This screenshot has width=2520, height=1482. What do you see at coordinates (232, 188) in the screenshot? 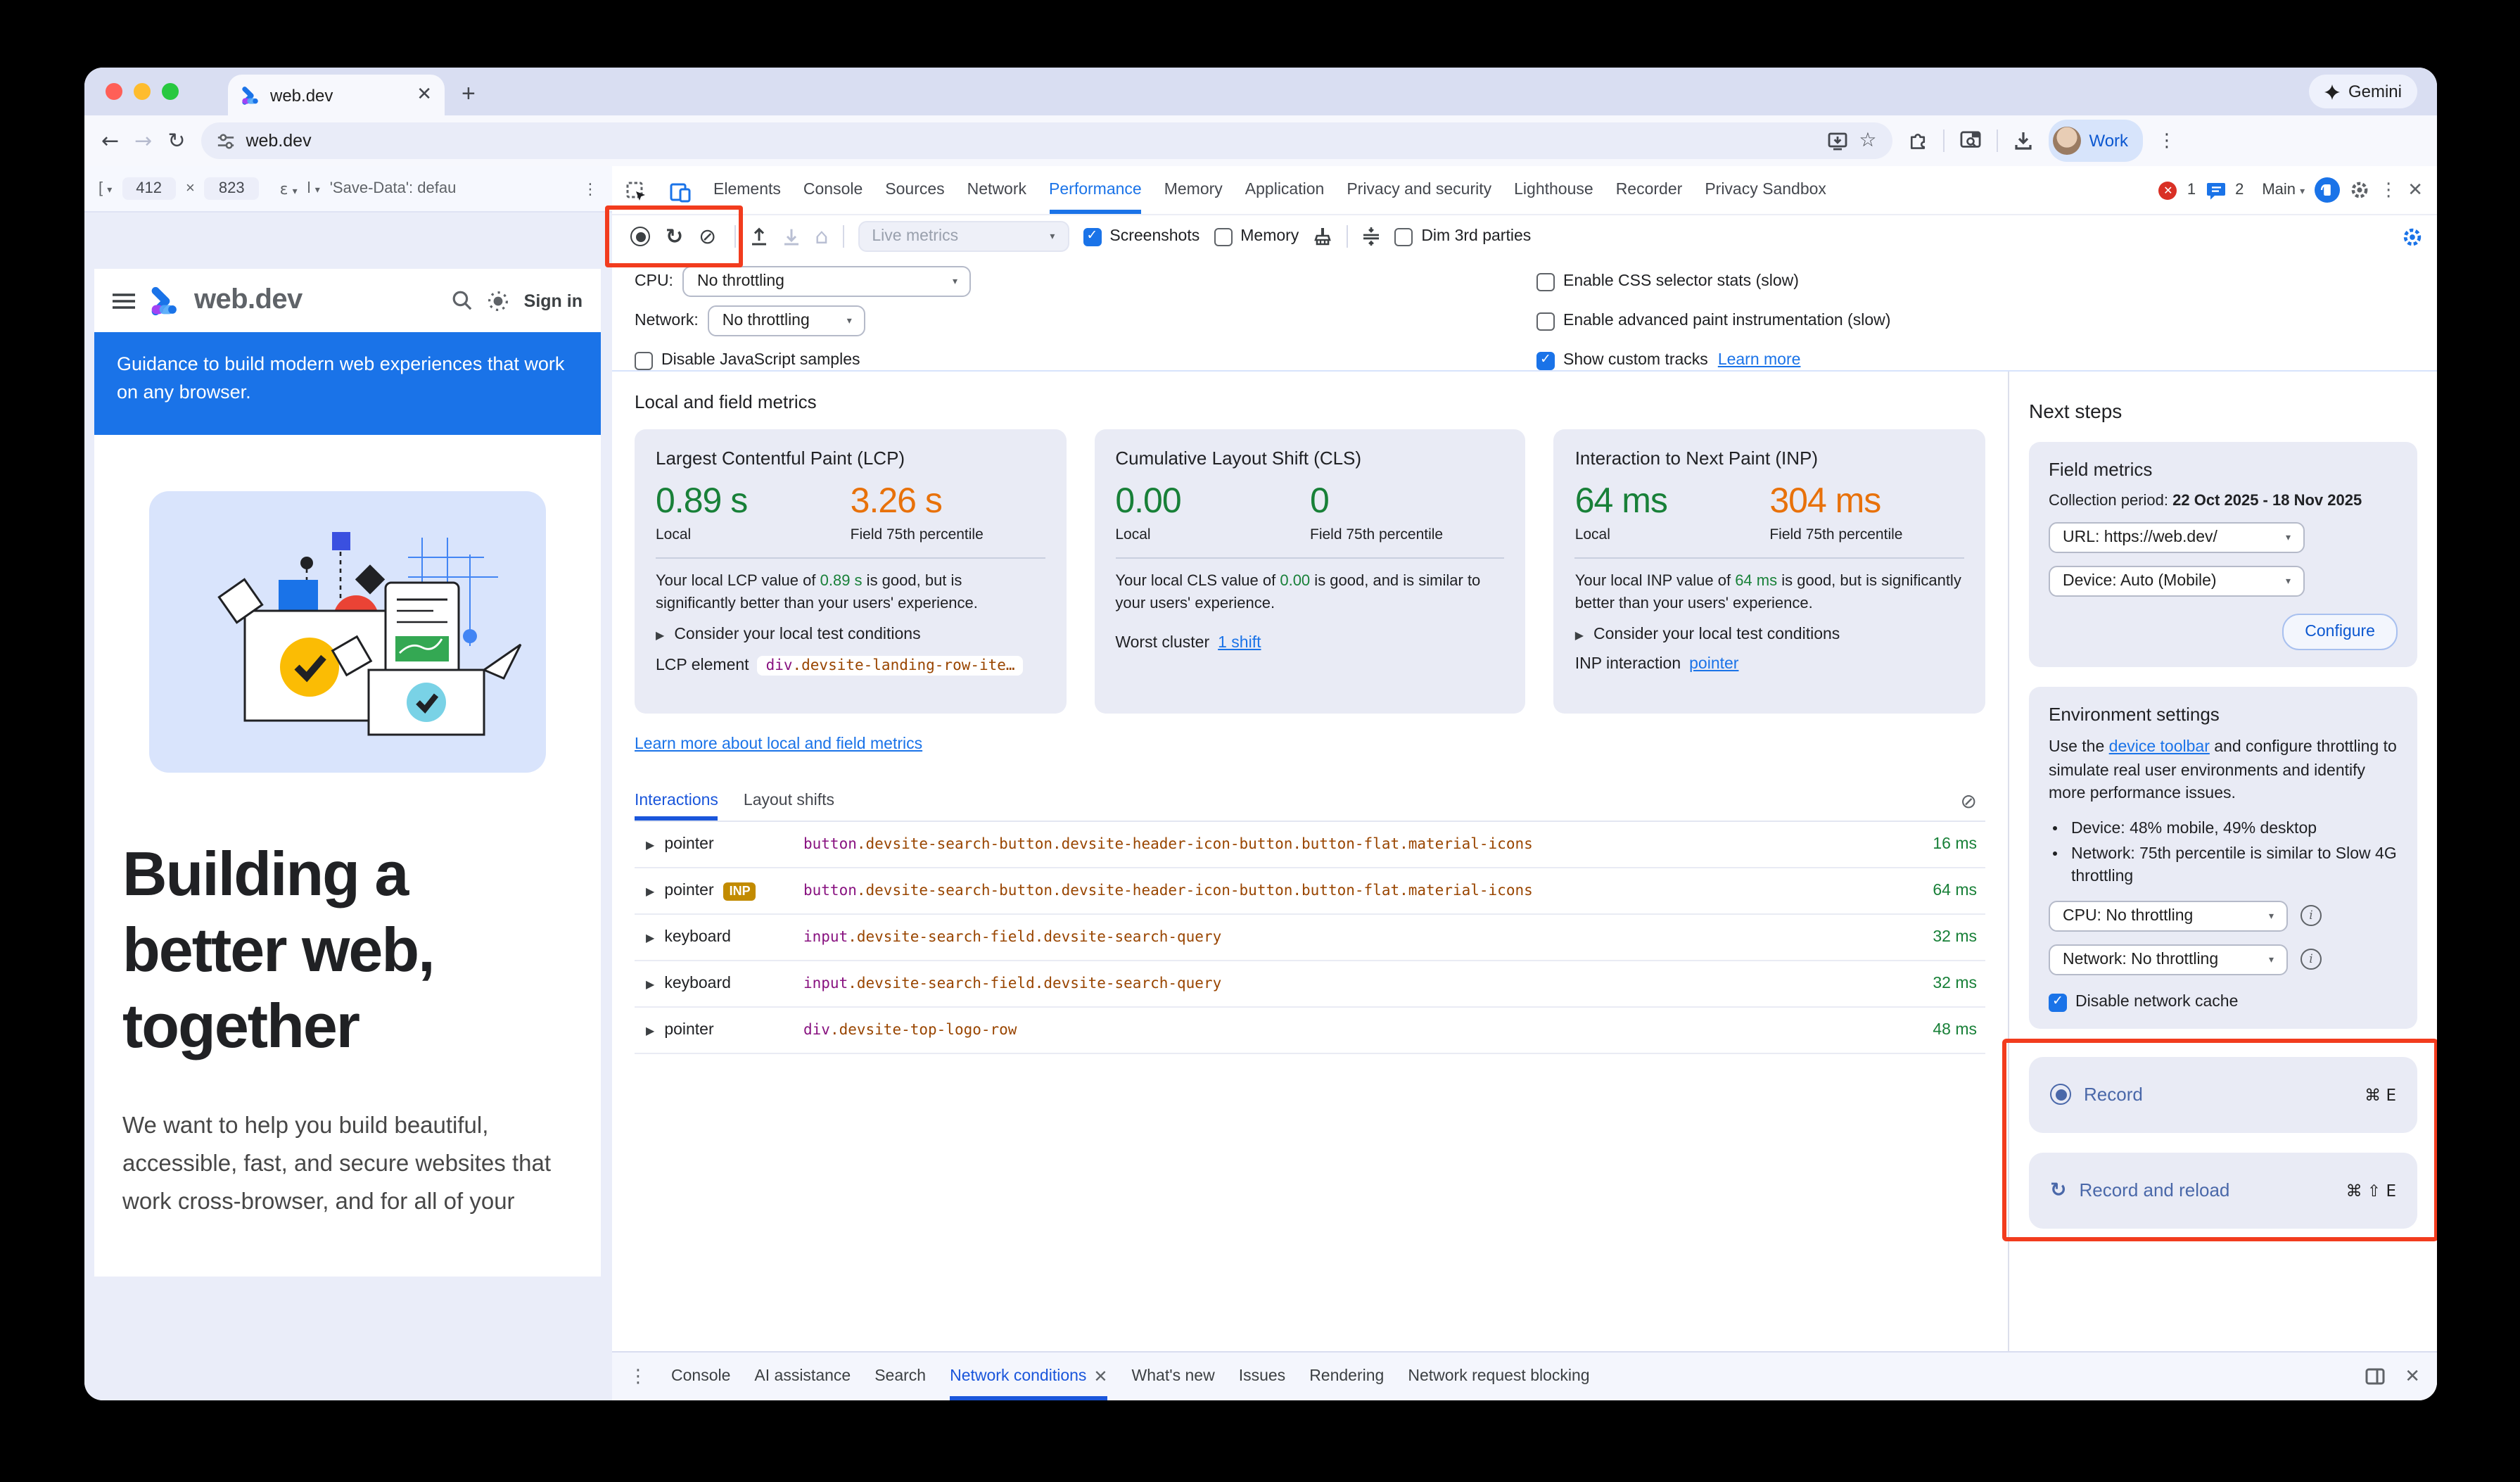
I see `device-height-field: 823` at bounding box center [232, 188].